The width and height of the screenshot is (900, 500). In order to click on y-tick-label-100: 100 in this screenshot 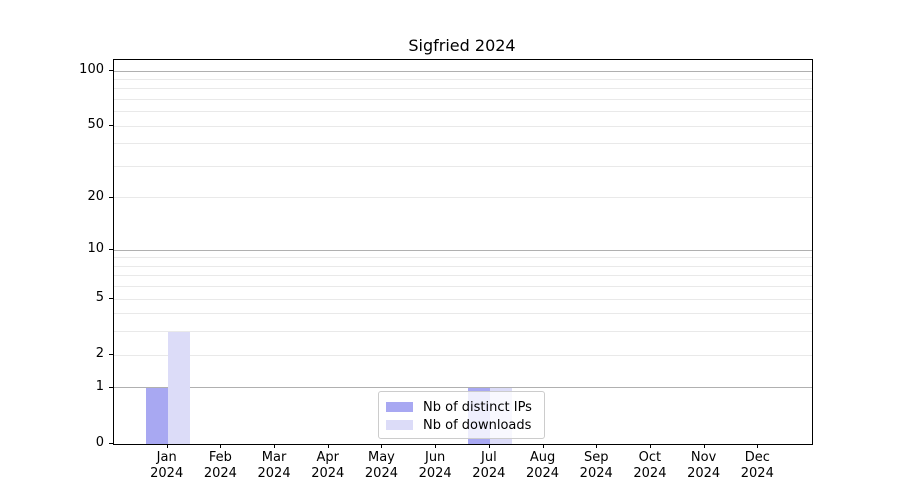, I will do `click(91, 69)`.